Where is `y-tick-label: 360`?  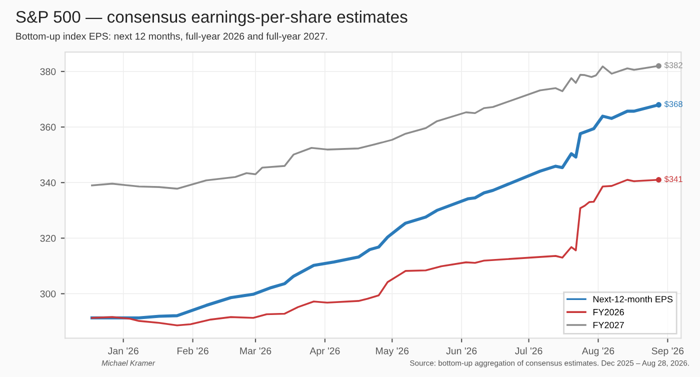
y-tick-label: 360 is located at coordinates (48, 127).